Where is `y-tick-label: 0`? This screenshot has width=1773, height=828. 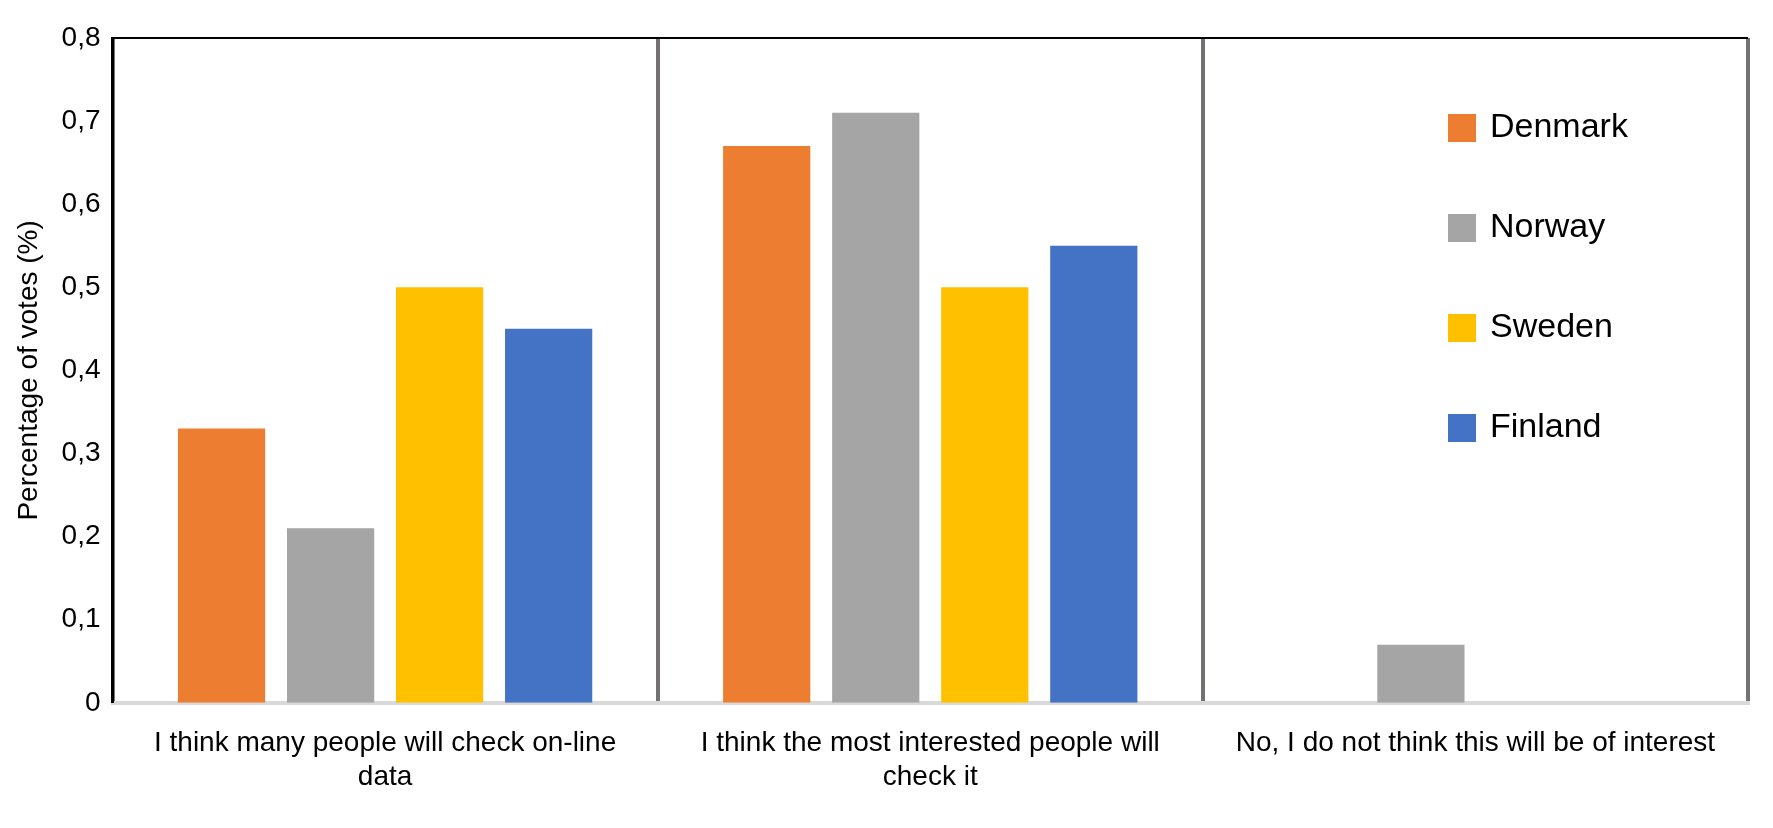
y-tick-label: 0 is located at coordinates (92, 701).